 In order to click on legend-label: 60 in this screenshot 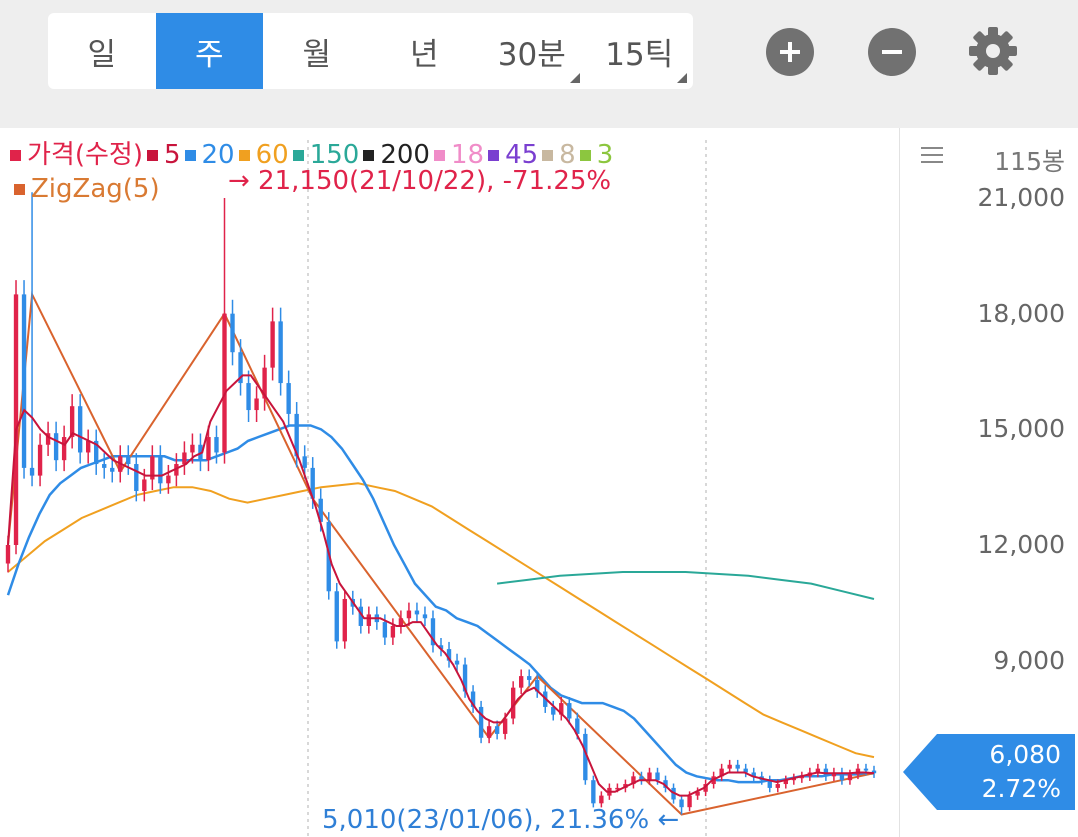, I will do `click(272, 155)`.